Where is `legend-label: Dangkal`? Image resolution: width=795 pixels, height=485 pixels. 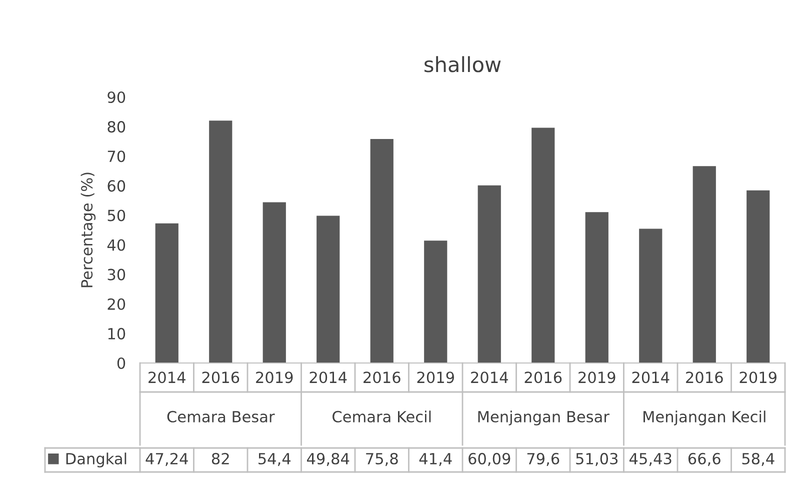
legend-label: Dangkal is located at coordinates (96, 460).